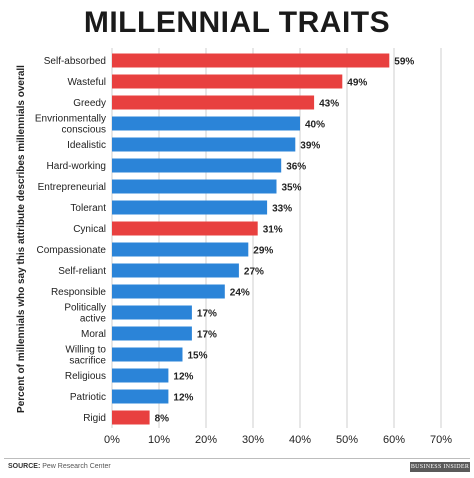 The width and height of the screenshot is (474, 478). I want to click on category-label: Willing to sacrifice, so click(85, 356).